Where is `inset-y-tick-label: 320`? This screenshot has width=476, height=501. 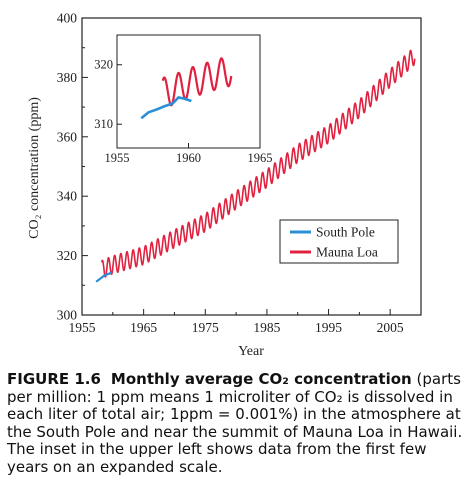
inset-y-tick-label: 320 is located at coordinates (103, 65).